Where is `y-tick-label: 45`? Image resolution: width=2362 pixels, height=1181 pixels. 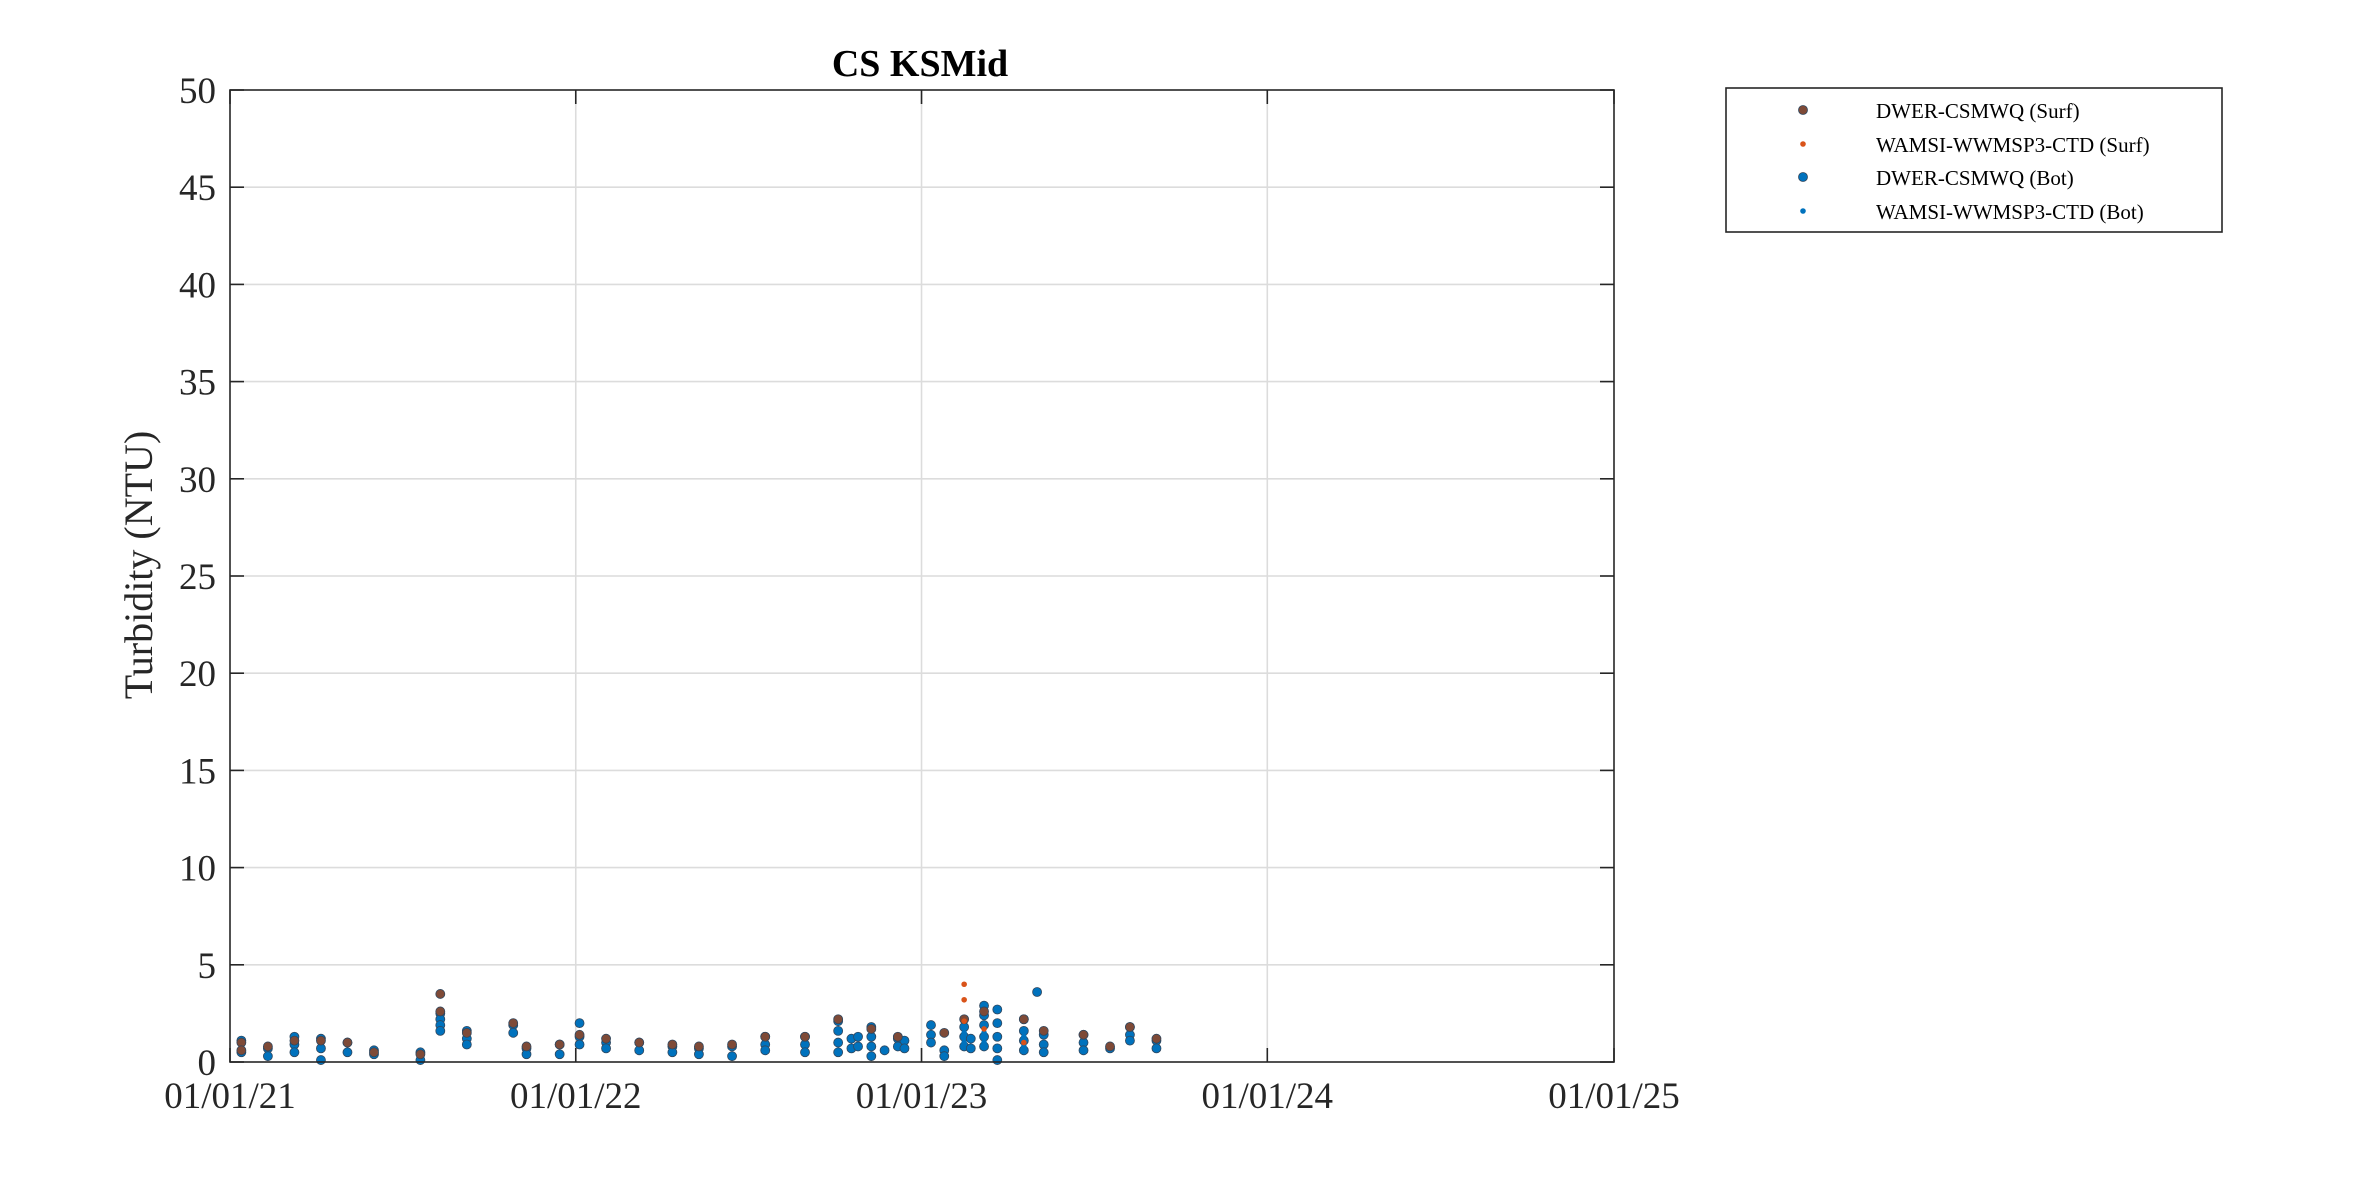
y-tick-label: 45 is located at coordinates (197, 188).